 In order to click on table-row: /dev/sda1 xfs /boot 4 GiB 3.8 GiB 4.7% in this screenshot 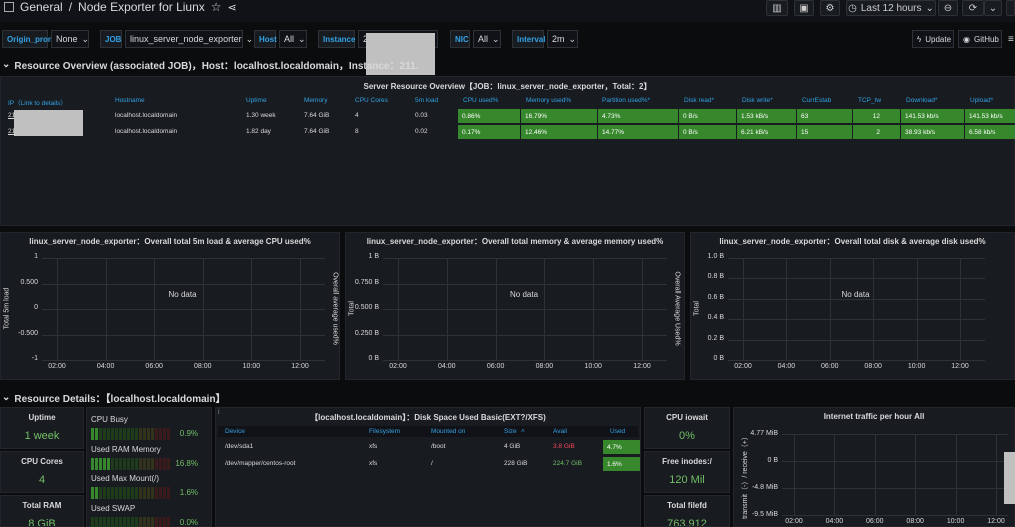, I will do `click(429, 447)`.